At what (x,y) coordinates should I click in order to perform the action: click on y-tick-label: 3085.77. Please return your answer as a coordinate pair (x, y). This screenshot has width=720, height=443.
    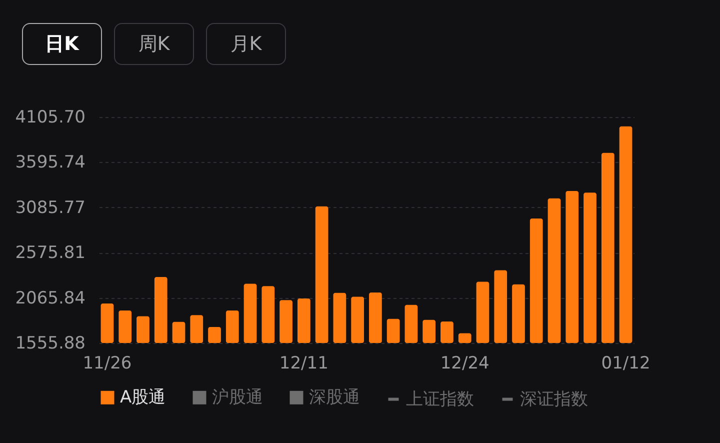
    Looking at the image, I should click on (50, 208).